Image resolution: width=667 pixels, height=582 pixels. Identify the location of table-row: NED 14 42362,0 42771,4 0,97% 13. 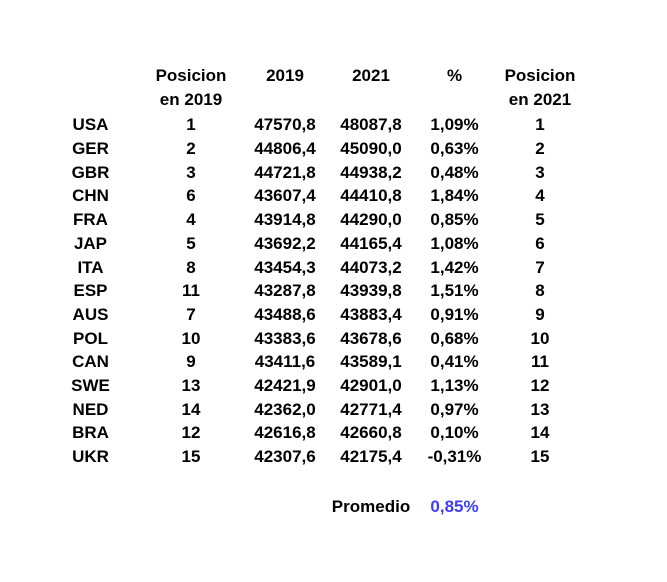
(312, 410).